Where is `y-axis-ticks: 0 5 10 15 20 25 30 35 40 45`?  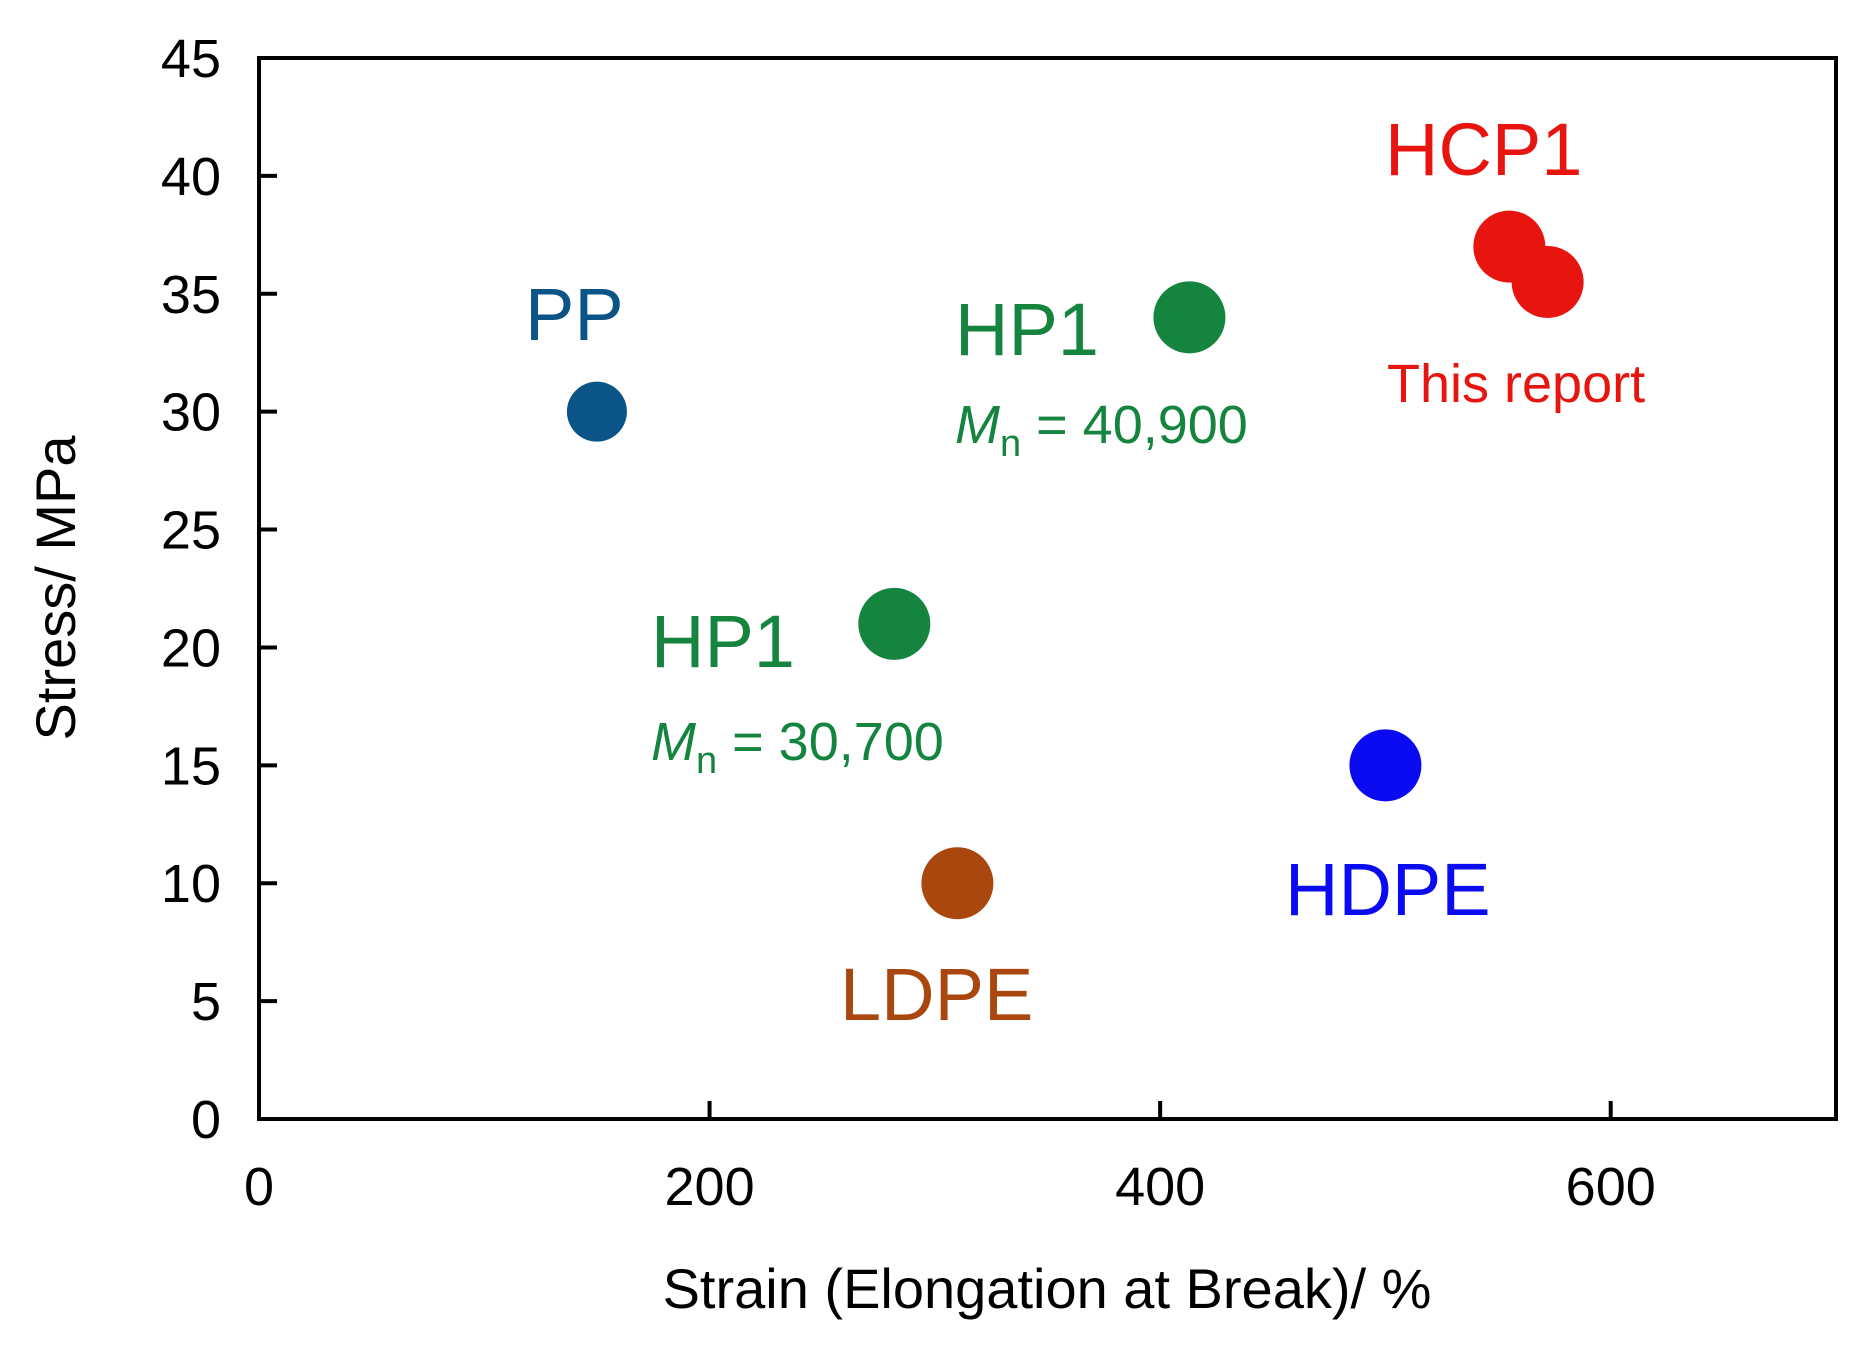
y-axis-ticks: 0 5 10 15 20 25 30 35 40 45 is located at coordinates (219, 589).